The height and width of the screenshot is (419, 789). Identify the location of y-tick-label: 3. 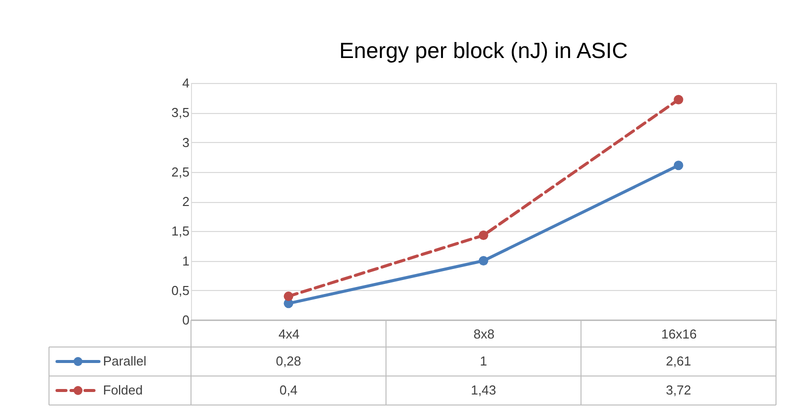
(186, 142).